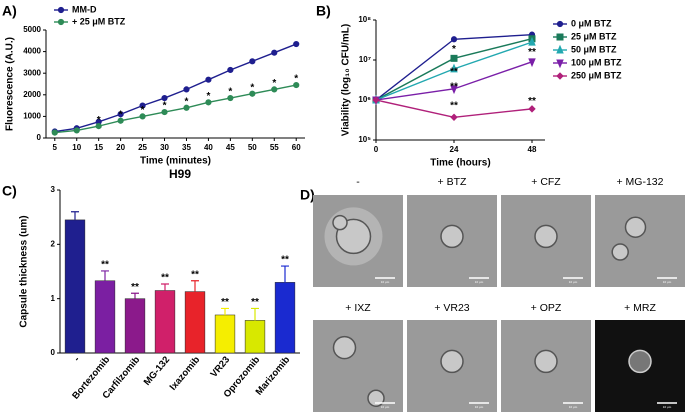 Image resolution: width=685 pixels, height=417 pixels. Describe the element at coordinates (32, 51) in the screenshot. I see `y-tick-label: 4000` at that location.